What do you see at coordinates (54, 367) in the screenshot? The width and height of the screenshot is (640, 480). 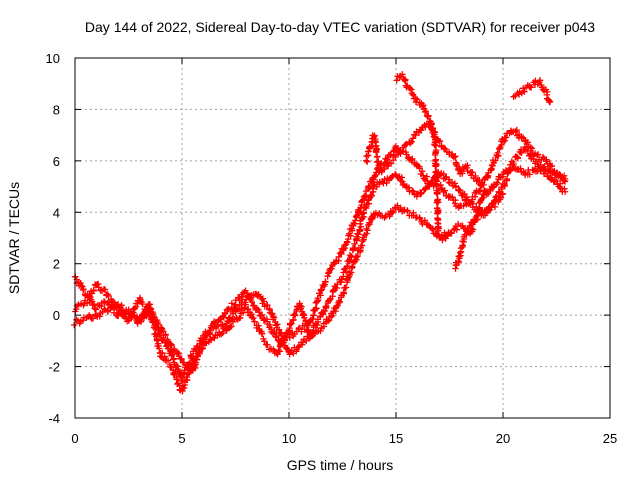 I see `y-tick-label: -2` at bounding box center [54, 367].